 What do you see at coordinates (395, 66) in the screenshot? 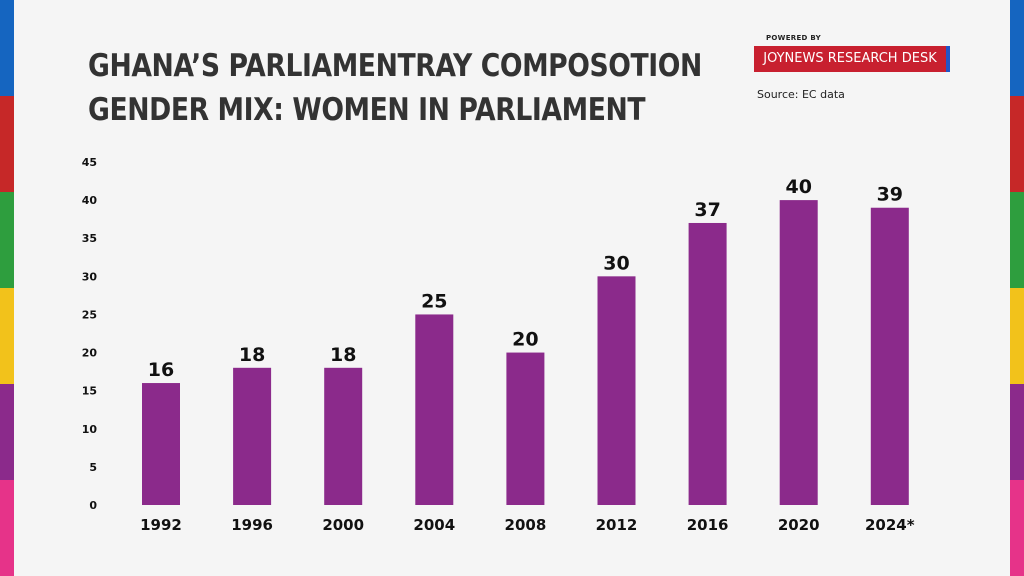
I see `title-line-1: GHANA’S PARLIAMENTRAY COMPOSOTION` at bounding box center [395, 66].